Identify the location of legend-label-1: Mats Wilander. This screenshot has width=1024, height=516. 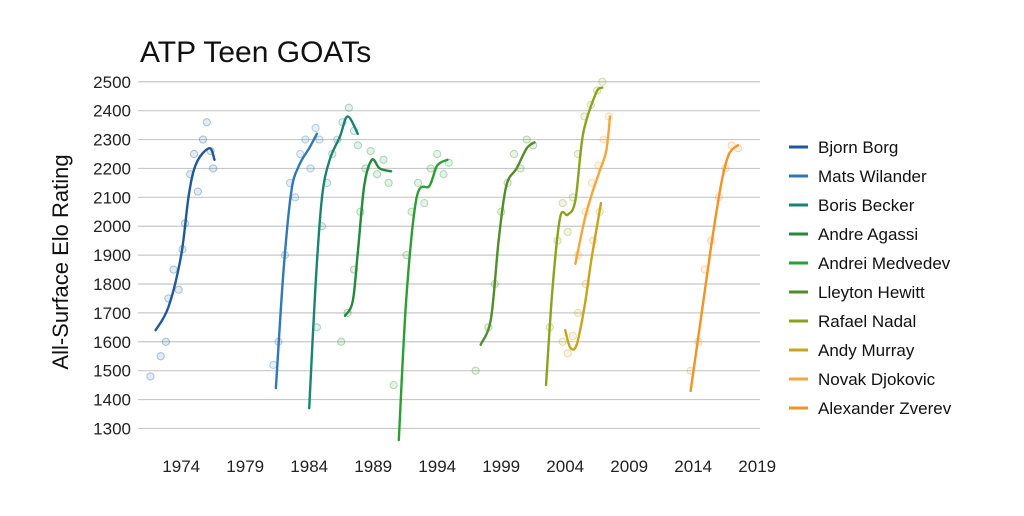
(872, 176).